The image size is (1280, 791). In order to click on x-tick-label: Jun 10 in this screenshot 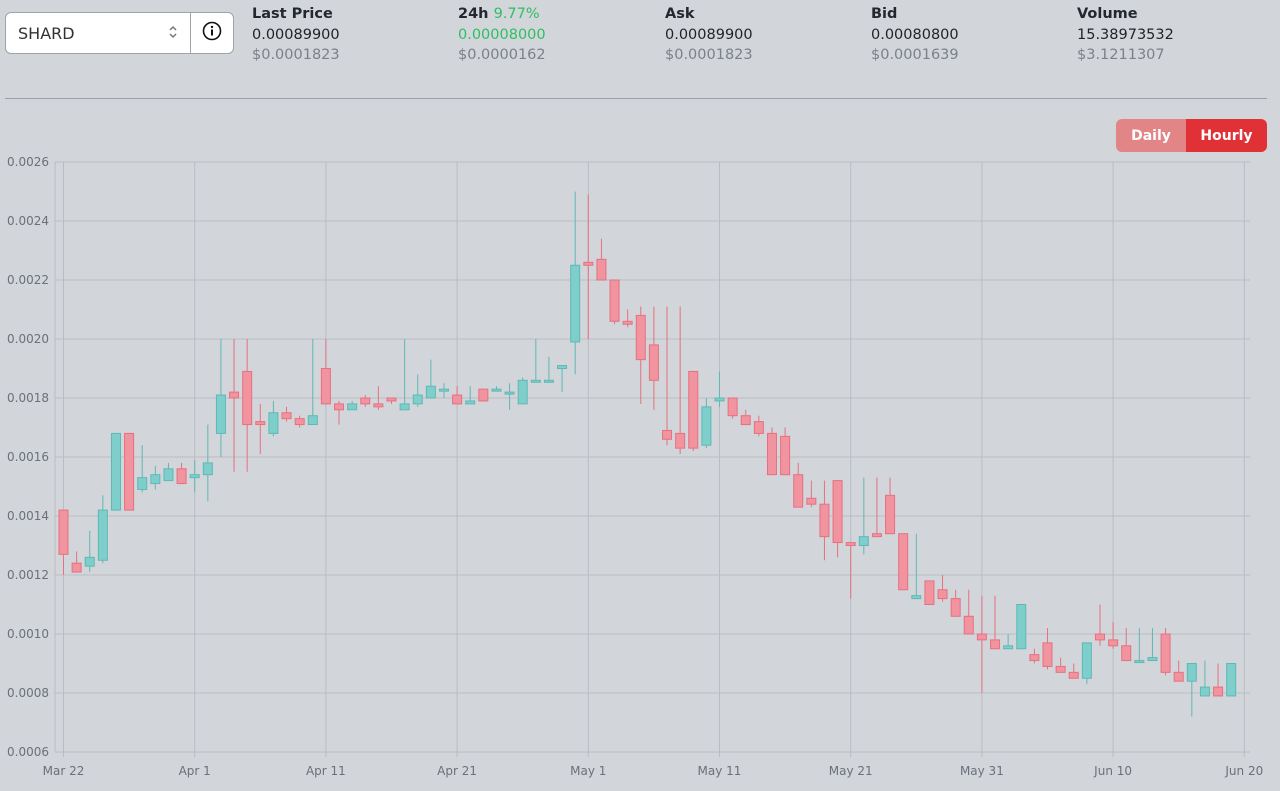, I will do `click(1112, 771)`.